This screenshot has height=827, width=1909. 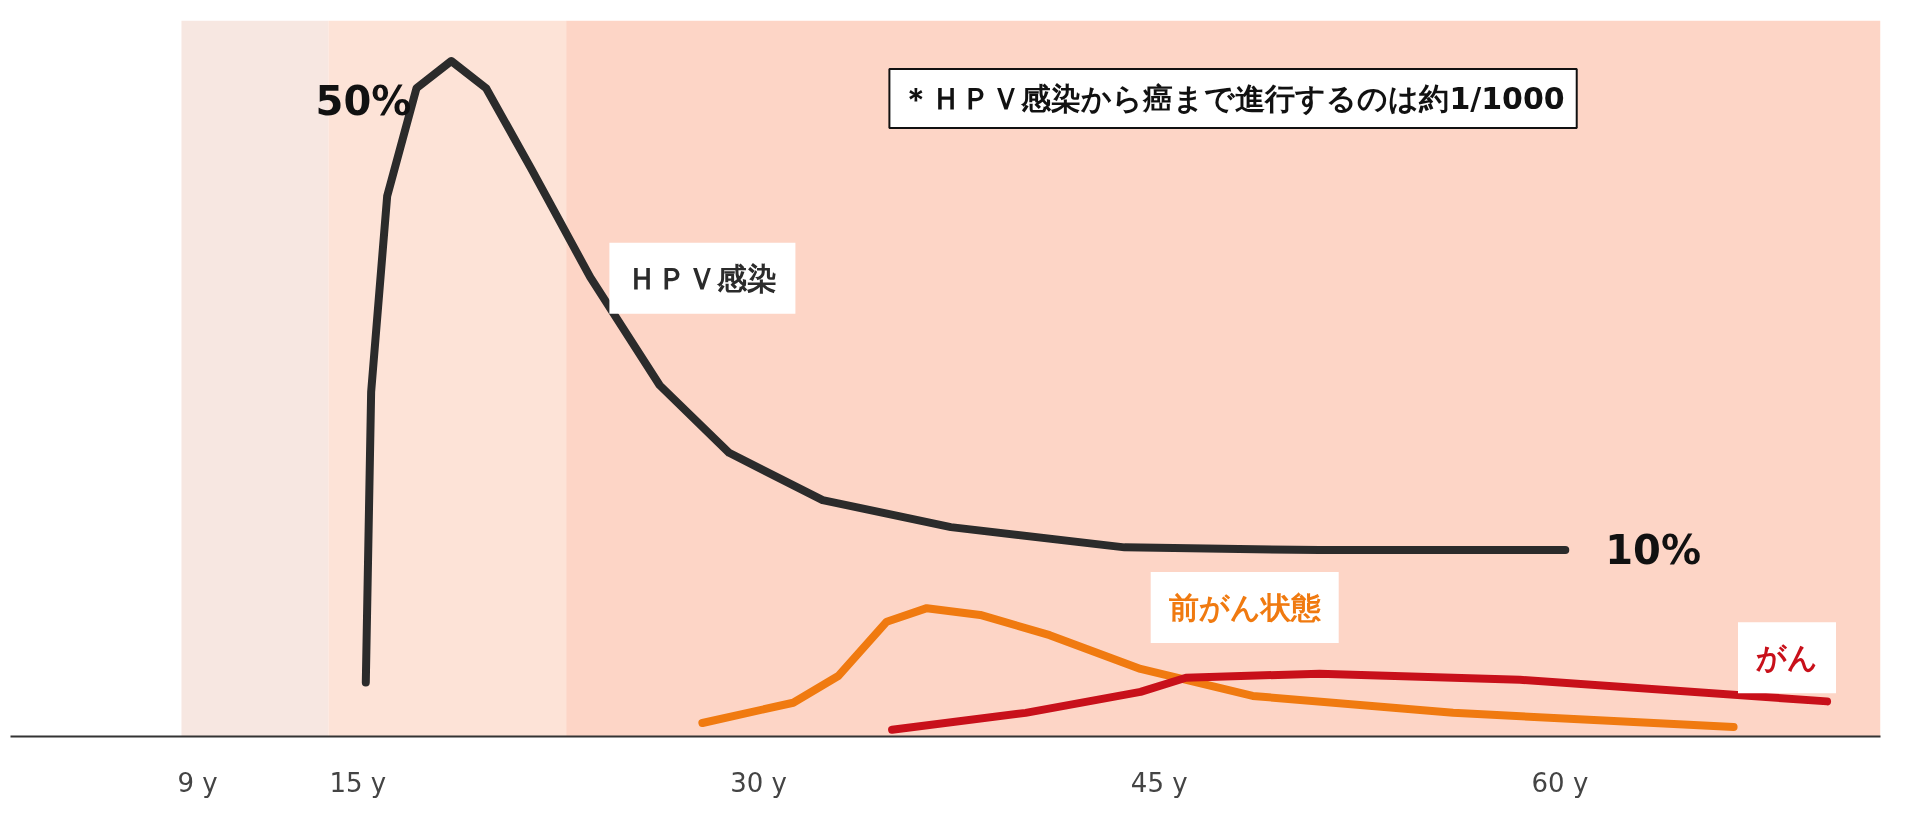 What do you see at coordinates (1244, 608) in the screenshot?
I see `series-label: 前がん状態` at bounding box center [1244, 608].